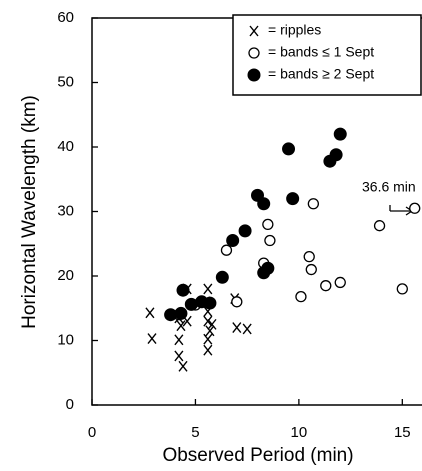  What do you see at coordinates (65, 210) in the screenshot?
I see `y-tick-label: 30` at bounding box center [65, 210].